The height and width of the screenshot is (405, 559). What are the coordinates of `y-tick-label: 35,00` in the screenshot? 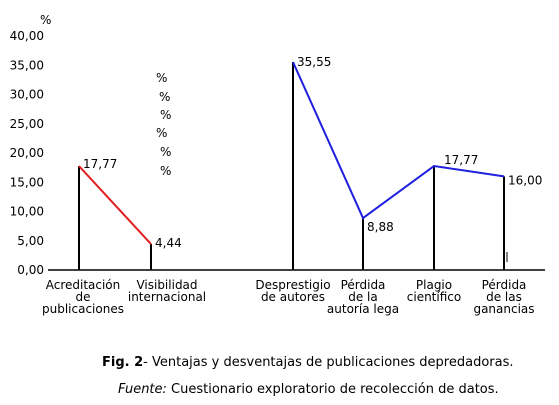 It's located at (27, 65).